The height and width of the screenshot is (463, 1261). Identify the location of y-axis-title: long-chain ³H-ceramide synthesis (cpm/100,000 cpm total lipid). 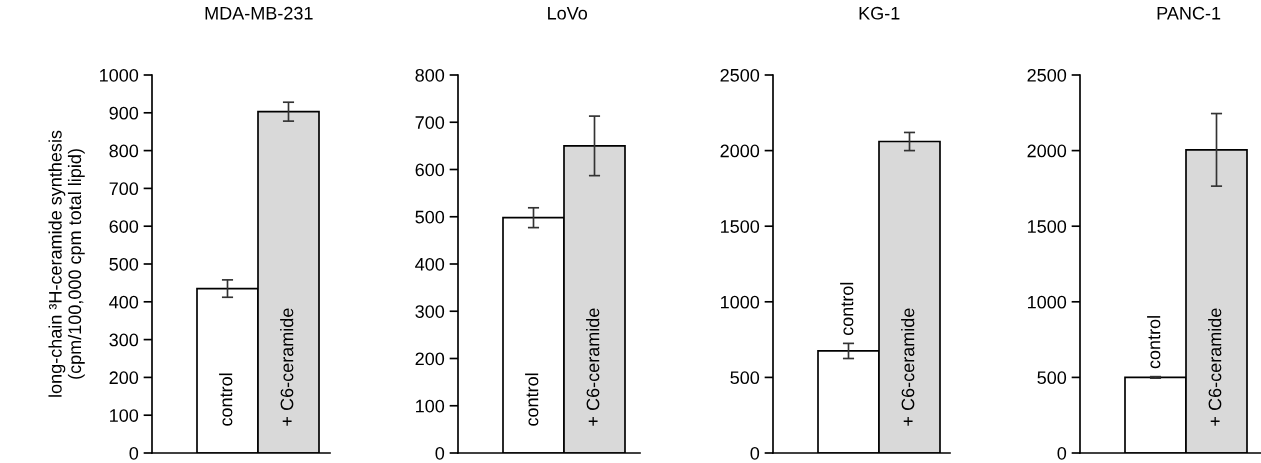
(66, 263).